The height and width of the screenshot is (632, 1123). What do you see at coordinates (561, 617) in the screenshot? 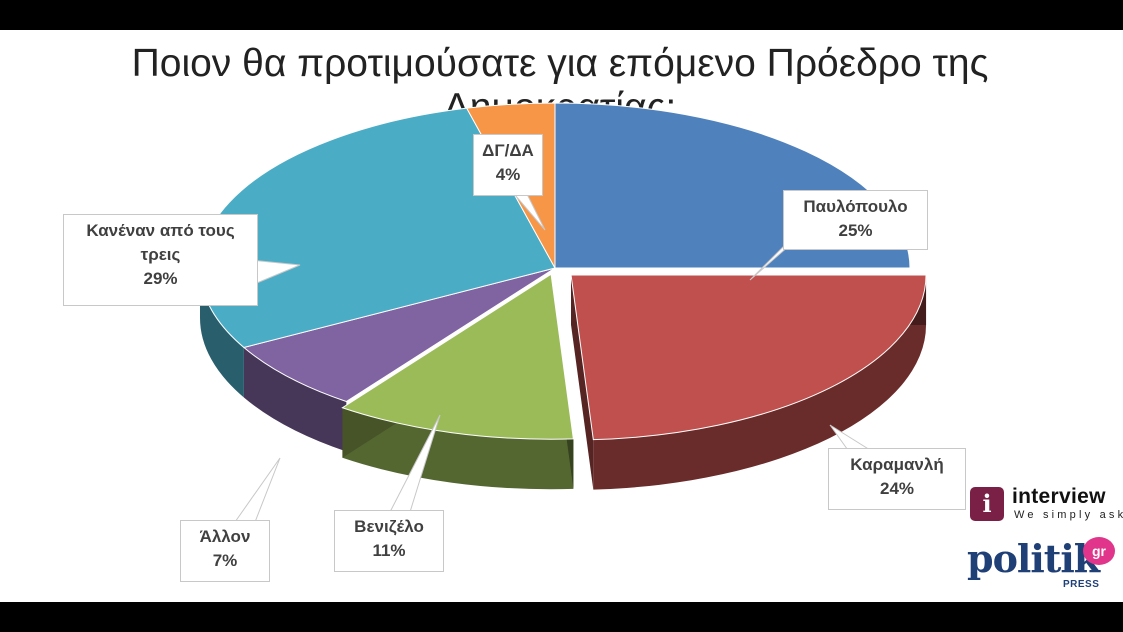
I see `bottom-letterbox` at bounding box center [561, 617].